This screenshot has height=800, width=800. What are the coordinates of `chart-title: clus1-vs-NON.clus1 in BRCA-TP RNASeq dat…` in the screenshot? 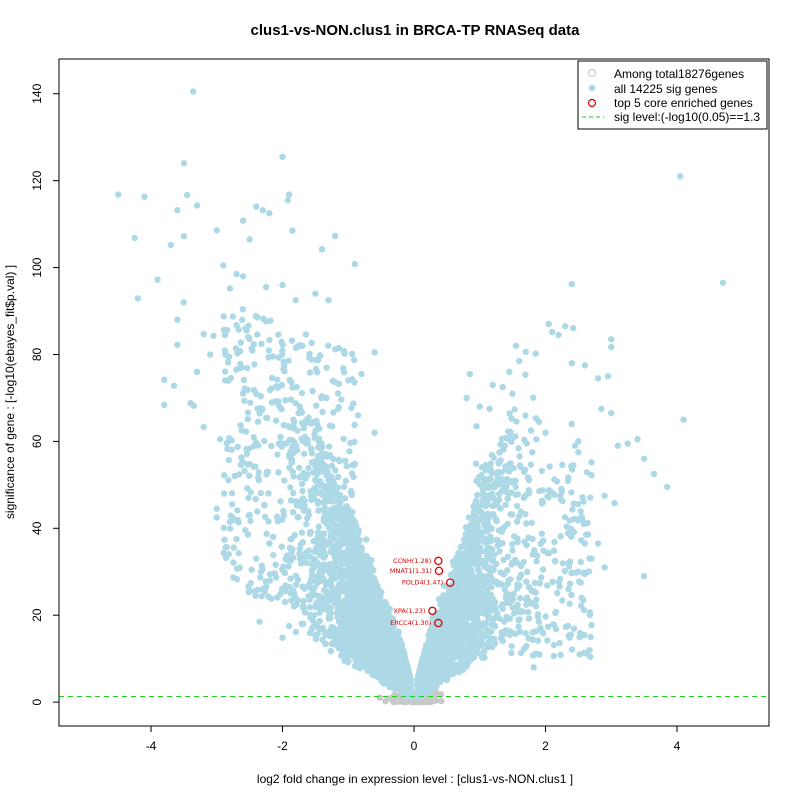 It's located at (416, 30).